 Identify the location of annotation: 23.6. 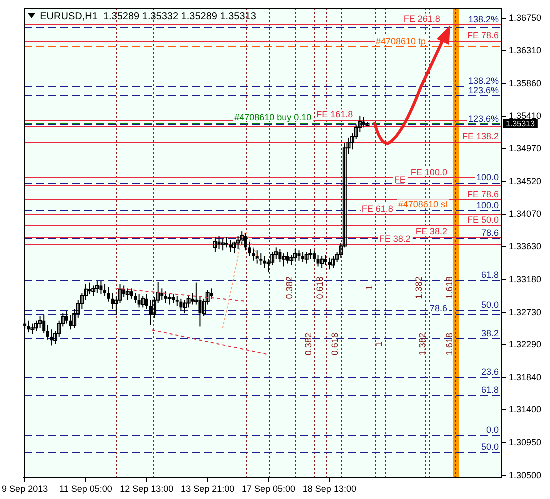
(490, 372).